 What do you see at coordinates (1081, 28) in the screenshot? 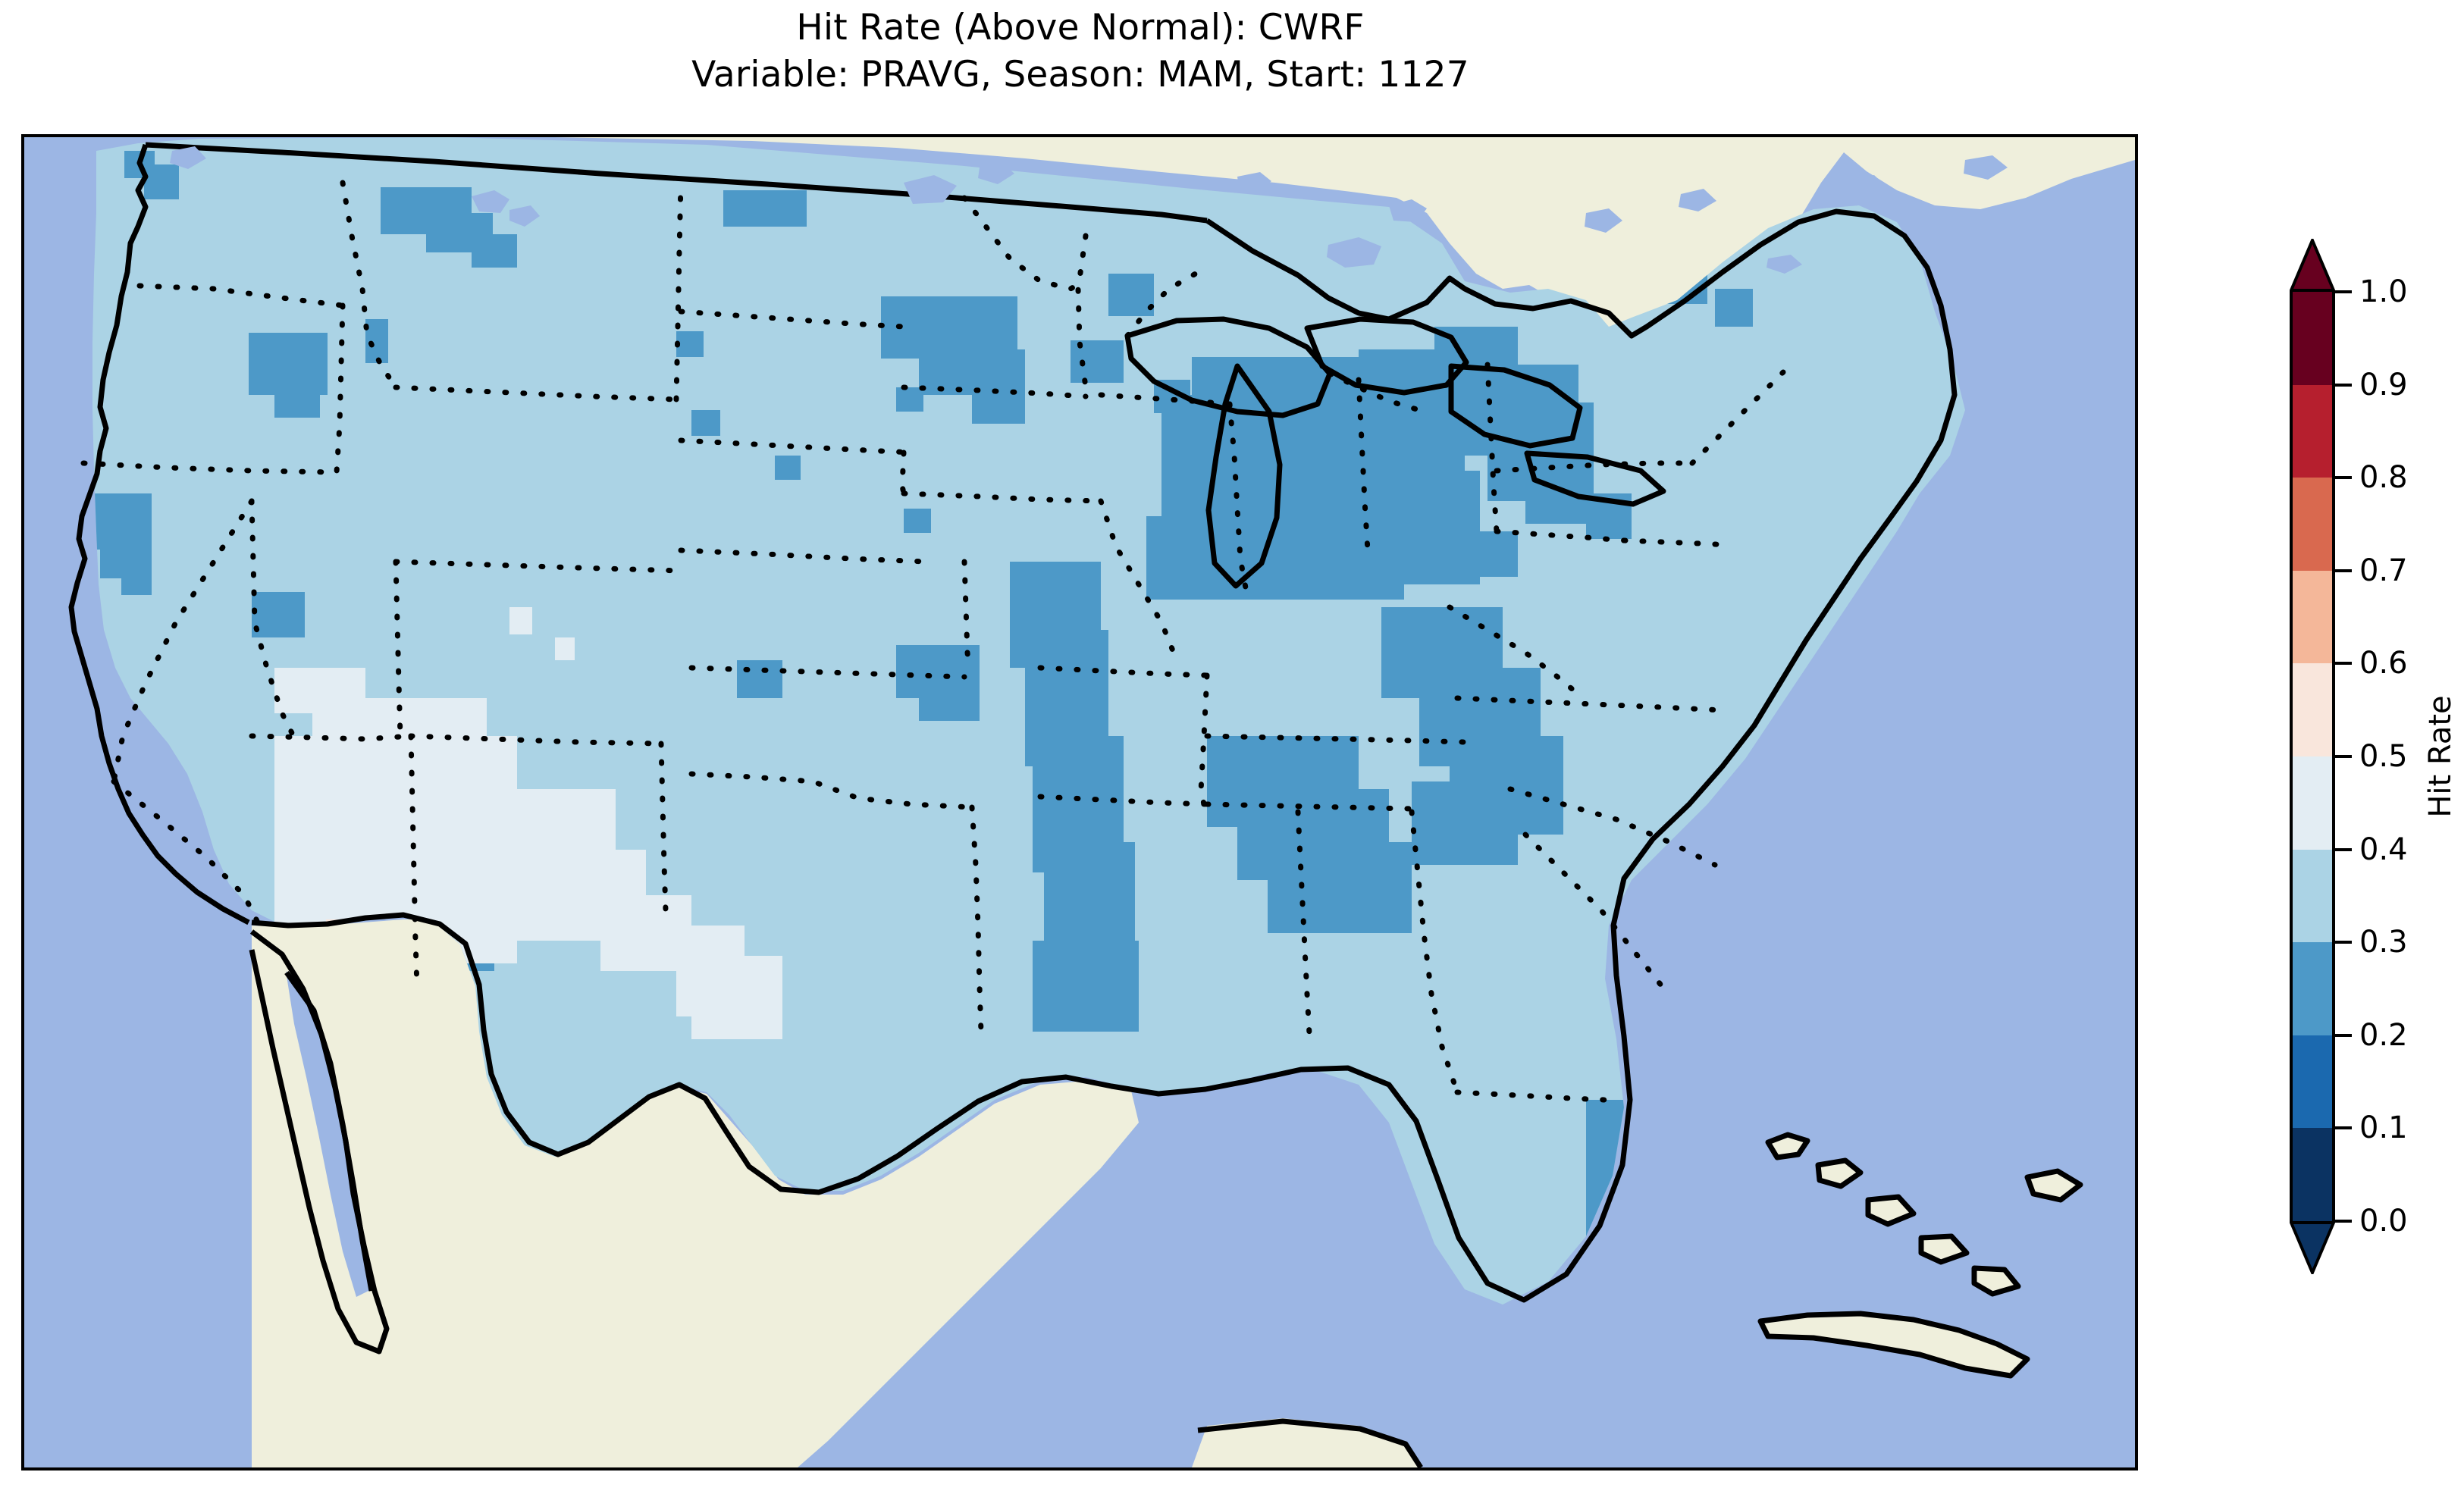
I see `title-line-1: Hit Rate (Above Normal): CWRF` at bounding box center [1081, 28].